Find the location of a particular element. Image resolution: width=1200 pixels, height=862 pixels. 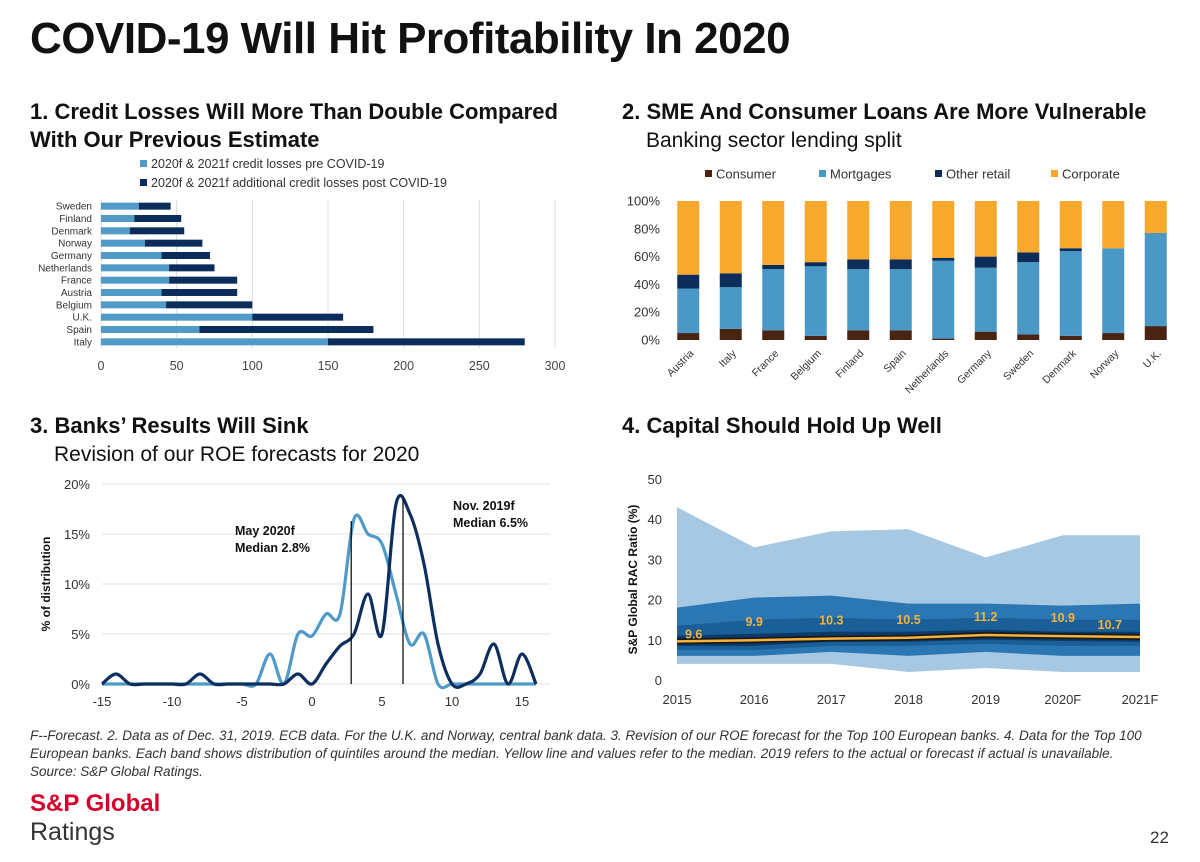

x-tick-label: 15 is located at coordinates (522, 701).